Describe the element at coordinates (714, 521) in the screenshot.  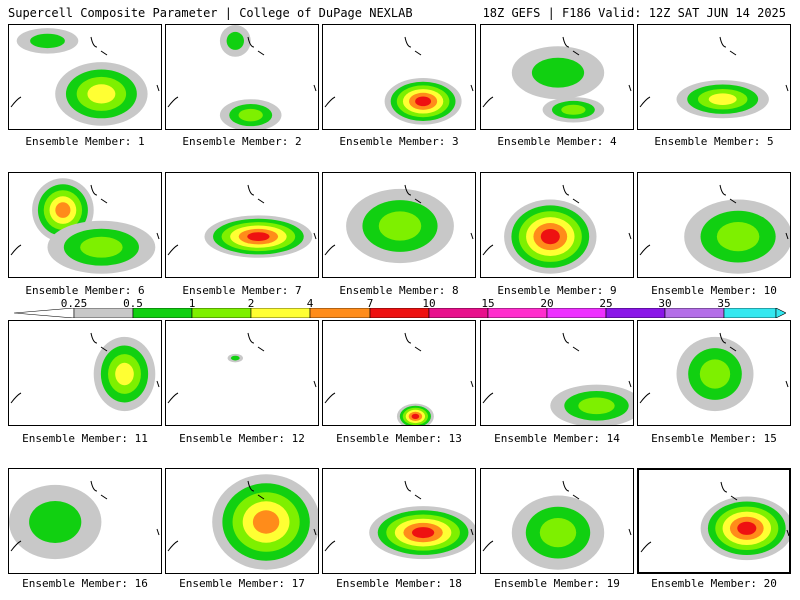
I see `ensemble-member-20-map` at that location.